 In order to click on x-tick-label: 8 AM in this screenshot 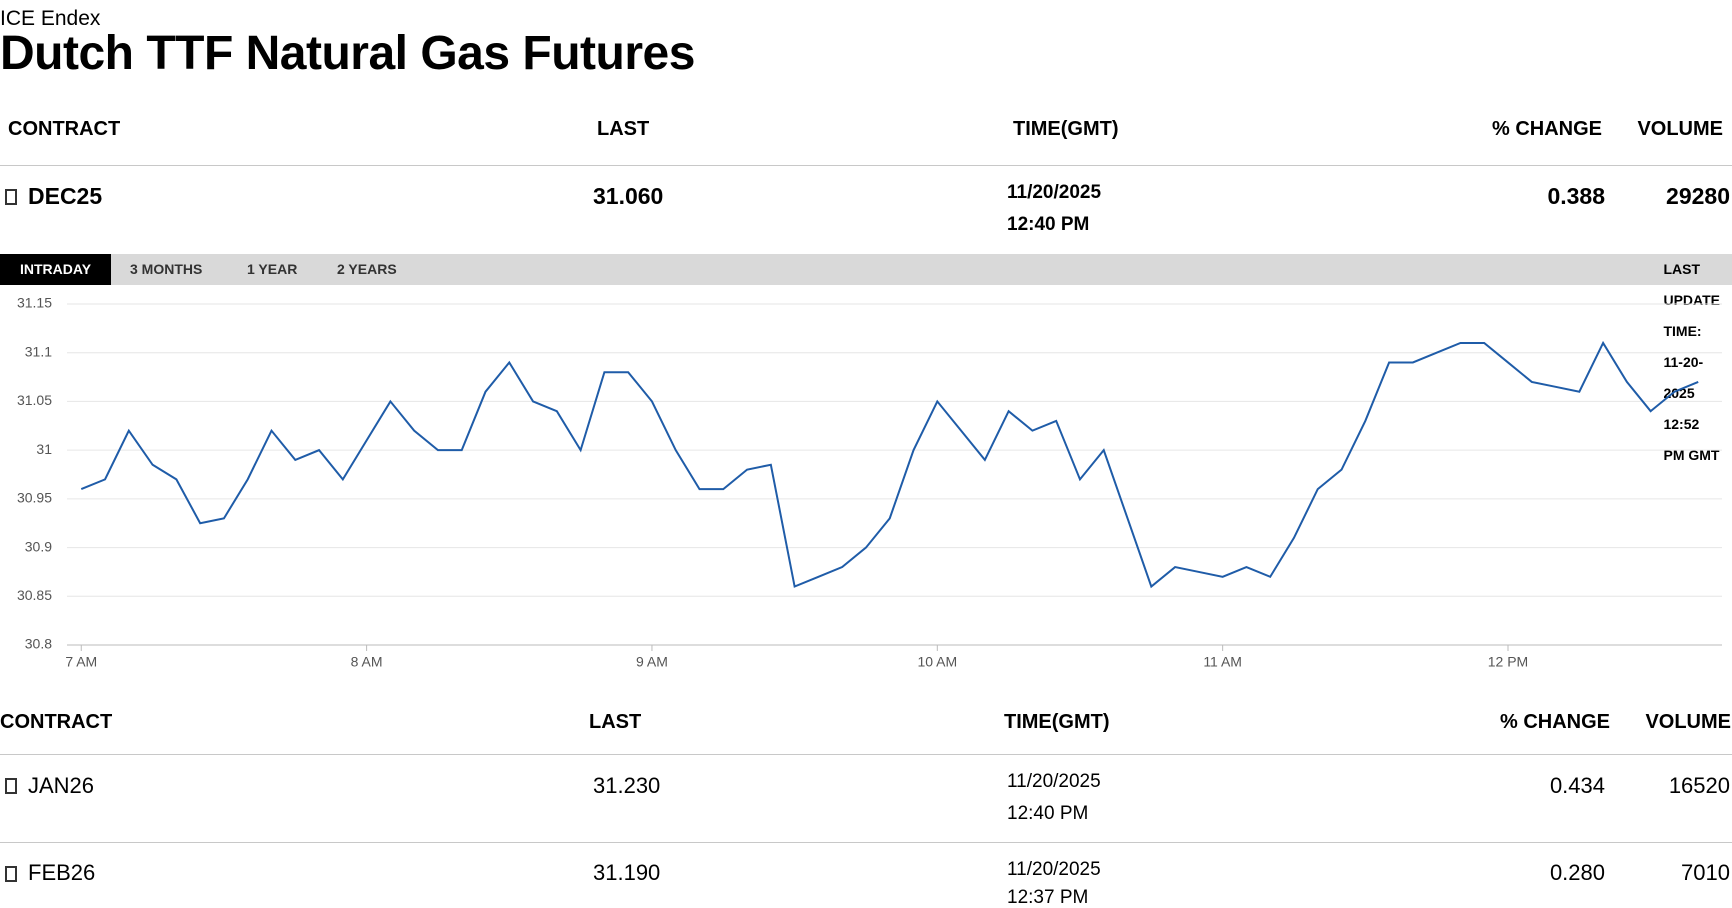, I will do `click(367, 662)`.